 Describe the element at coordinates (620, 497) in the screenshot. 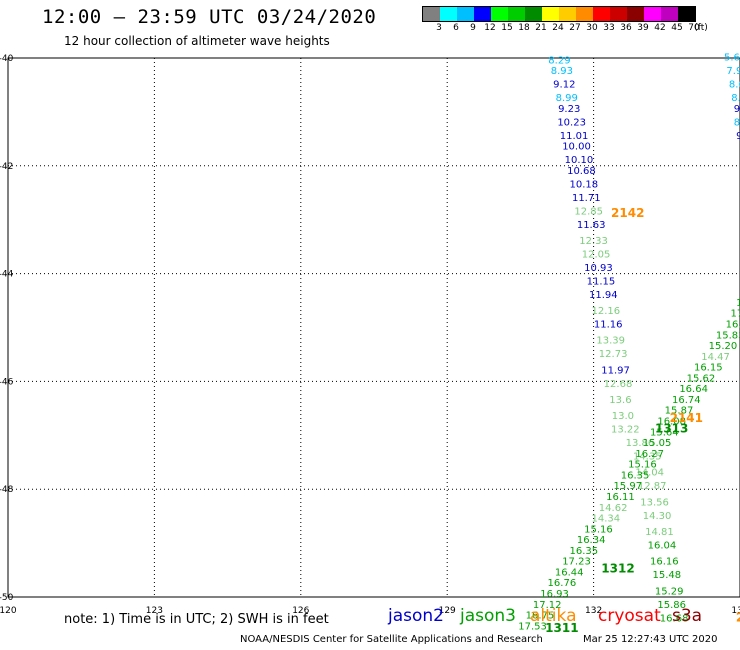

I see `swh-value: 16.11` at that location.